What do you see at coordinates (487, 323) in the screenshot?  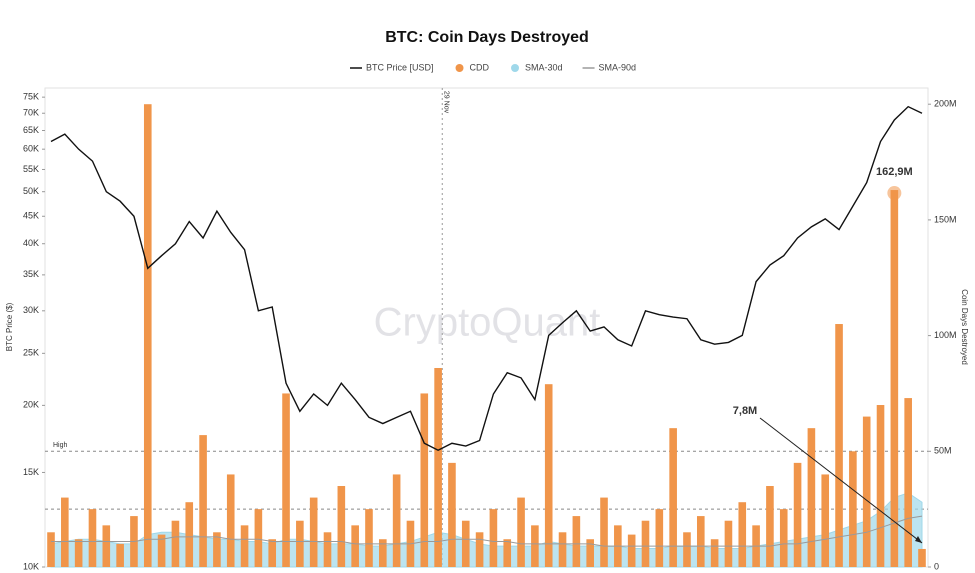 I see `watermark: CryptoQuant` at bounding box center [487, 323].